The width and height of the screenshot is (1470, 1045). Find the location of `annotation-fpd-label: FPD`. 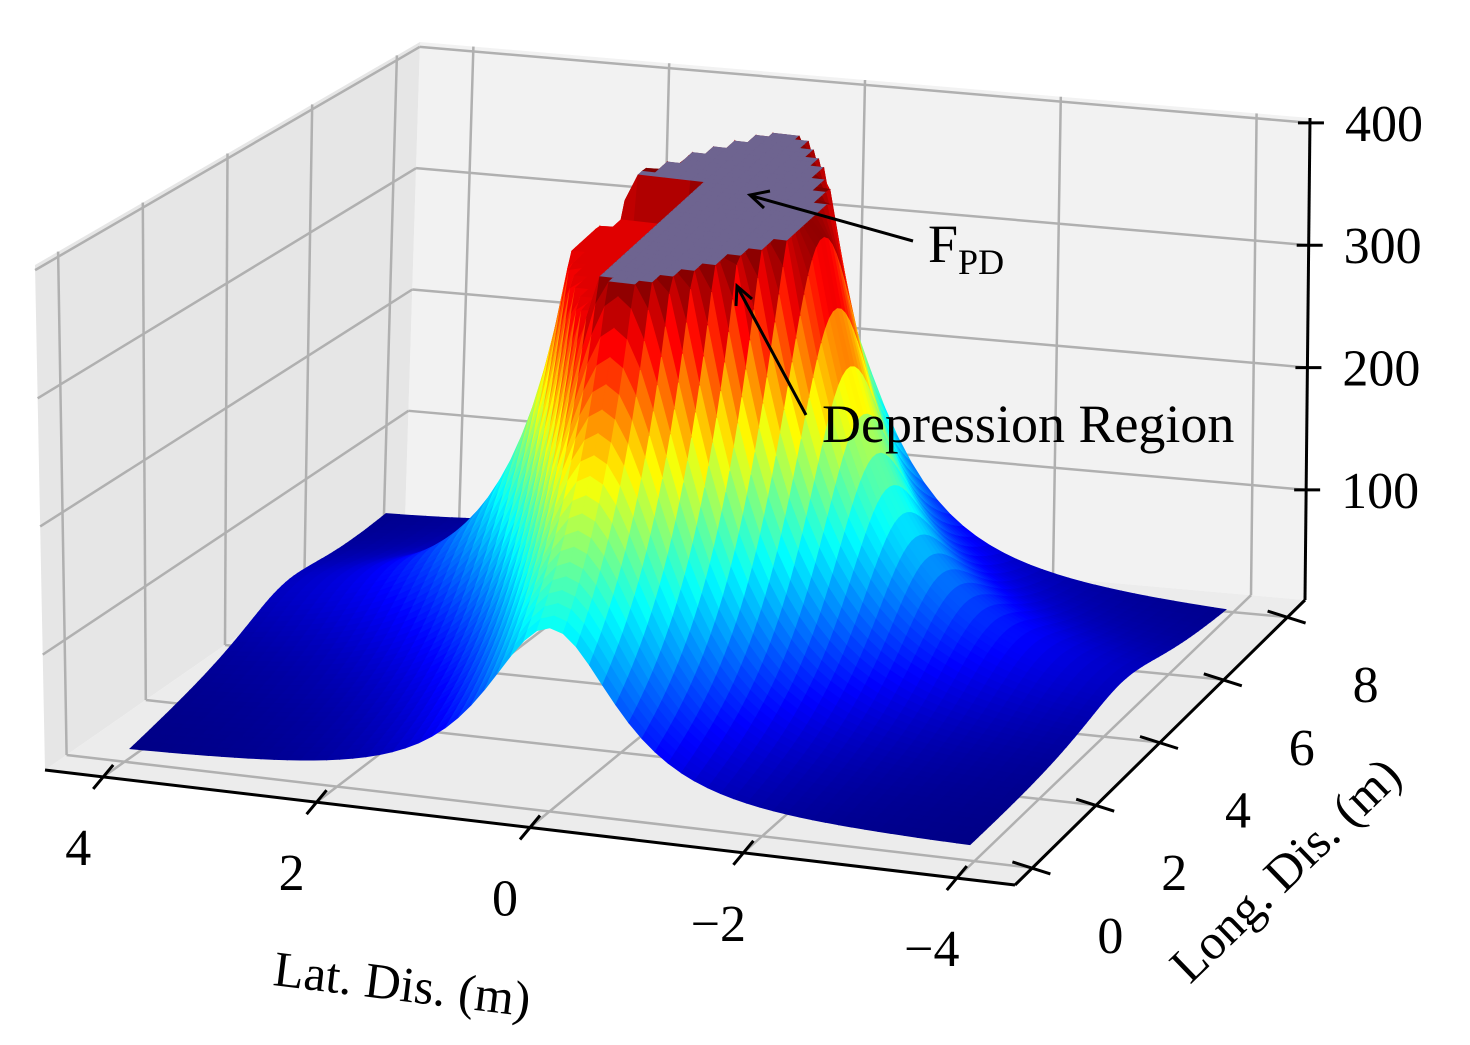

annotation-fpd-label: FPD is located at coordinates (966, 248).